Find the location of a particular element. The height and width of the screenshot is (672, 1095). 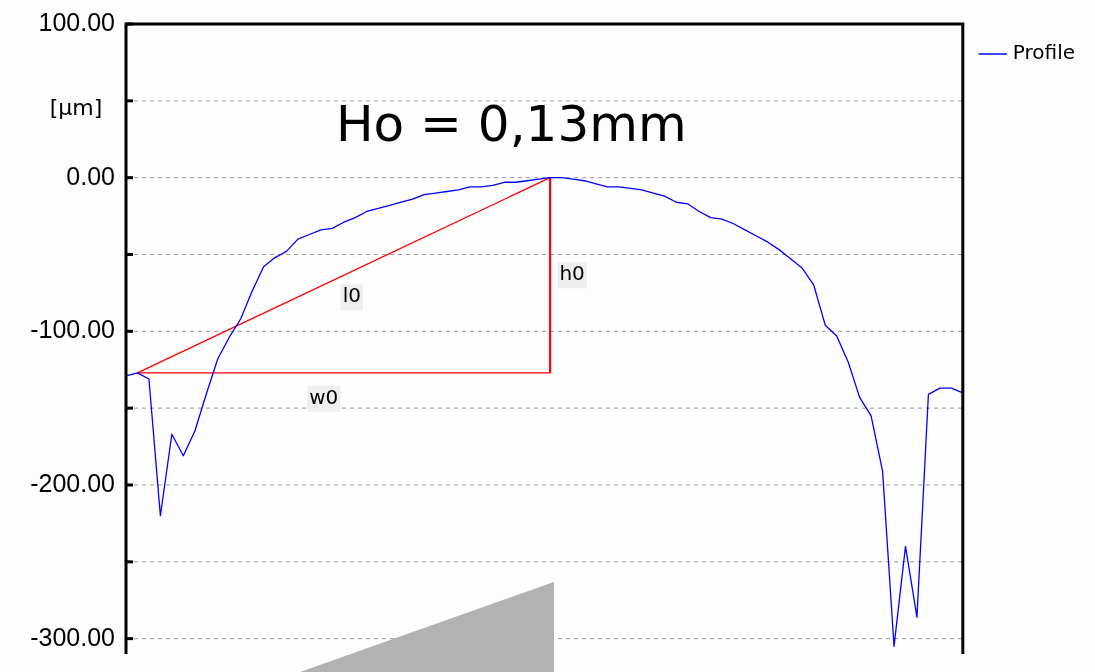

legend-label: Profile is located at coordinates (1043, 52).